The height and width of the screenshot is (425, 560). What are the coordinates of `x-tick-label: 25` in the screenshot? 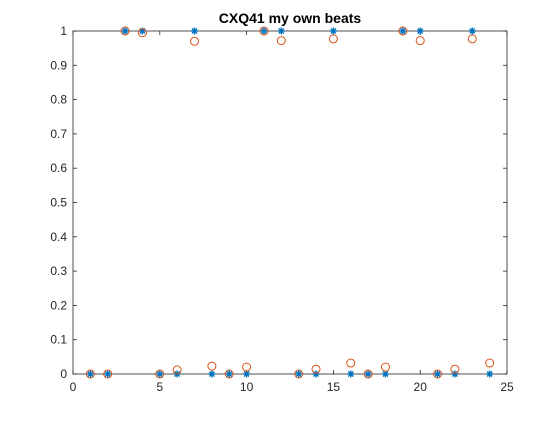 It's located at (507, 387).